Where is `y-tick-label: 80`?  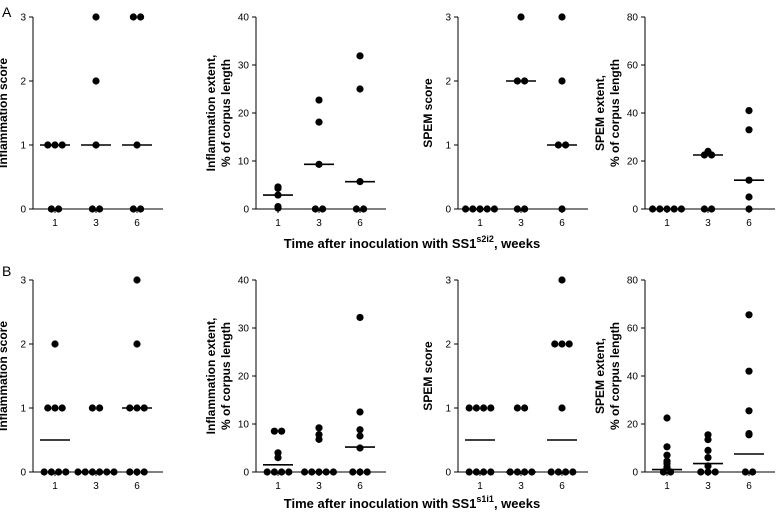
y-tick-label: 80 is located at coordinates (633, 18).